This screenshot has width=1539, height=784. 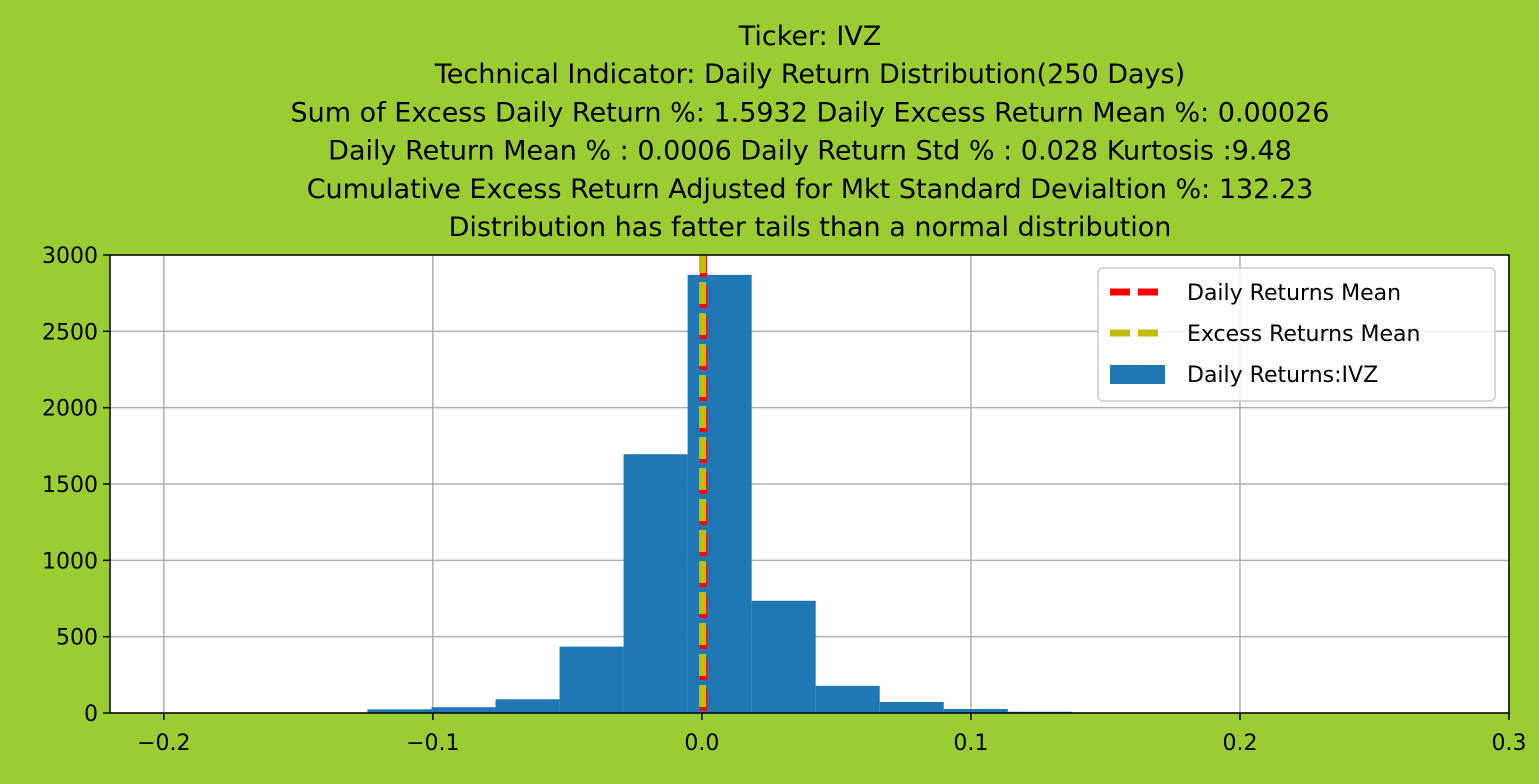 What do you see at coordinates (70, 561) in the screenshot?
I see `y-tick-label: 1000` at bounding box center [70, 561].